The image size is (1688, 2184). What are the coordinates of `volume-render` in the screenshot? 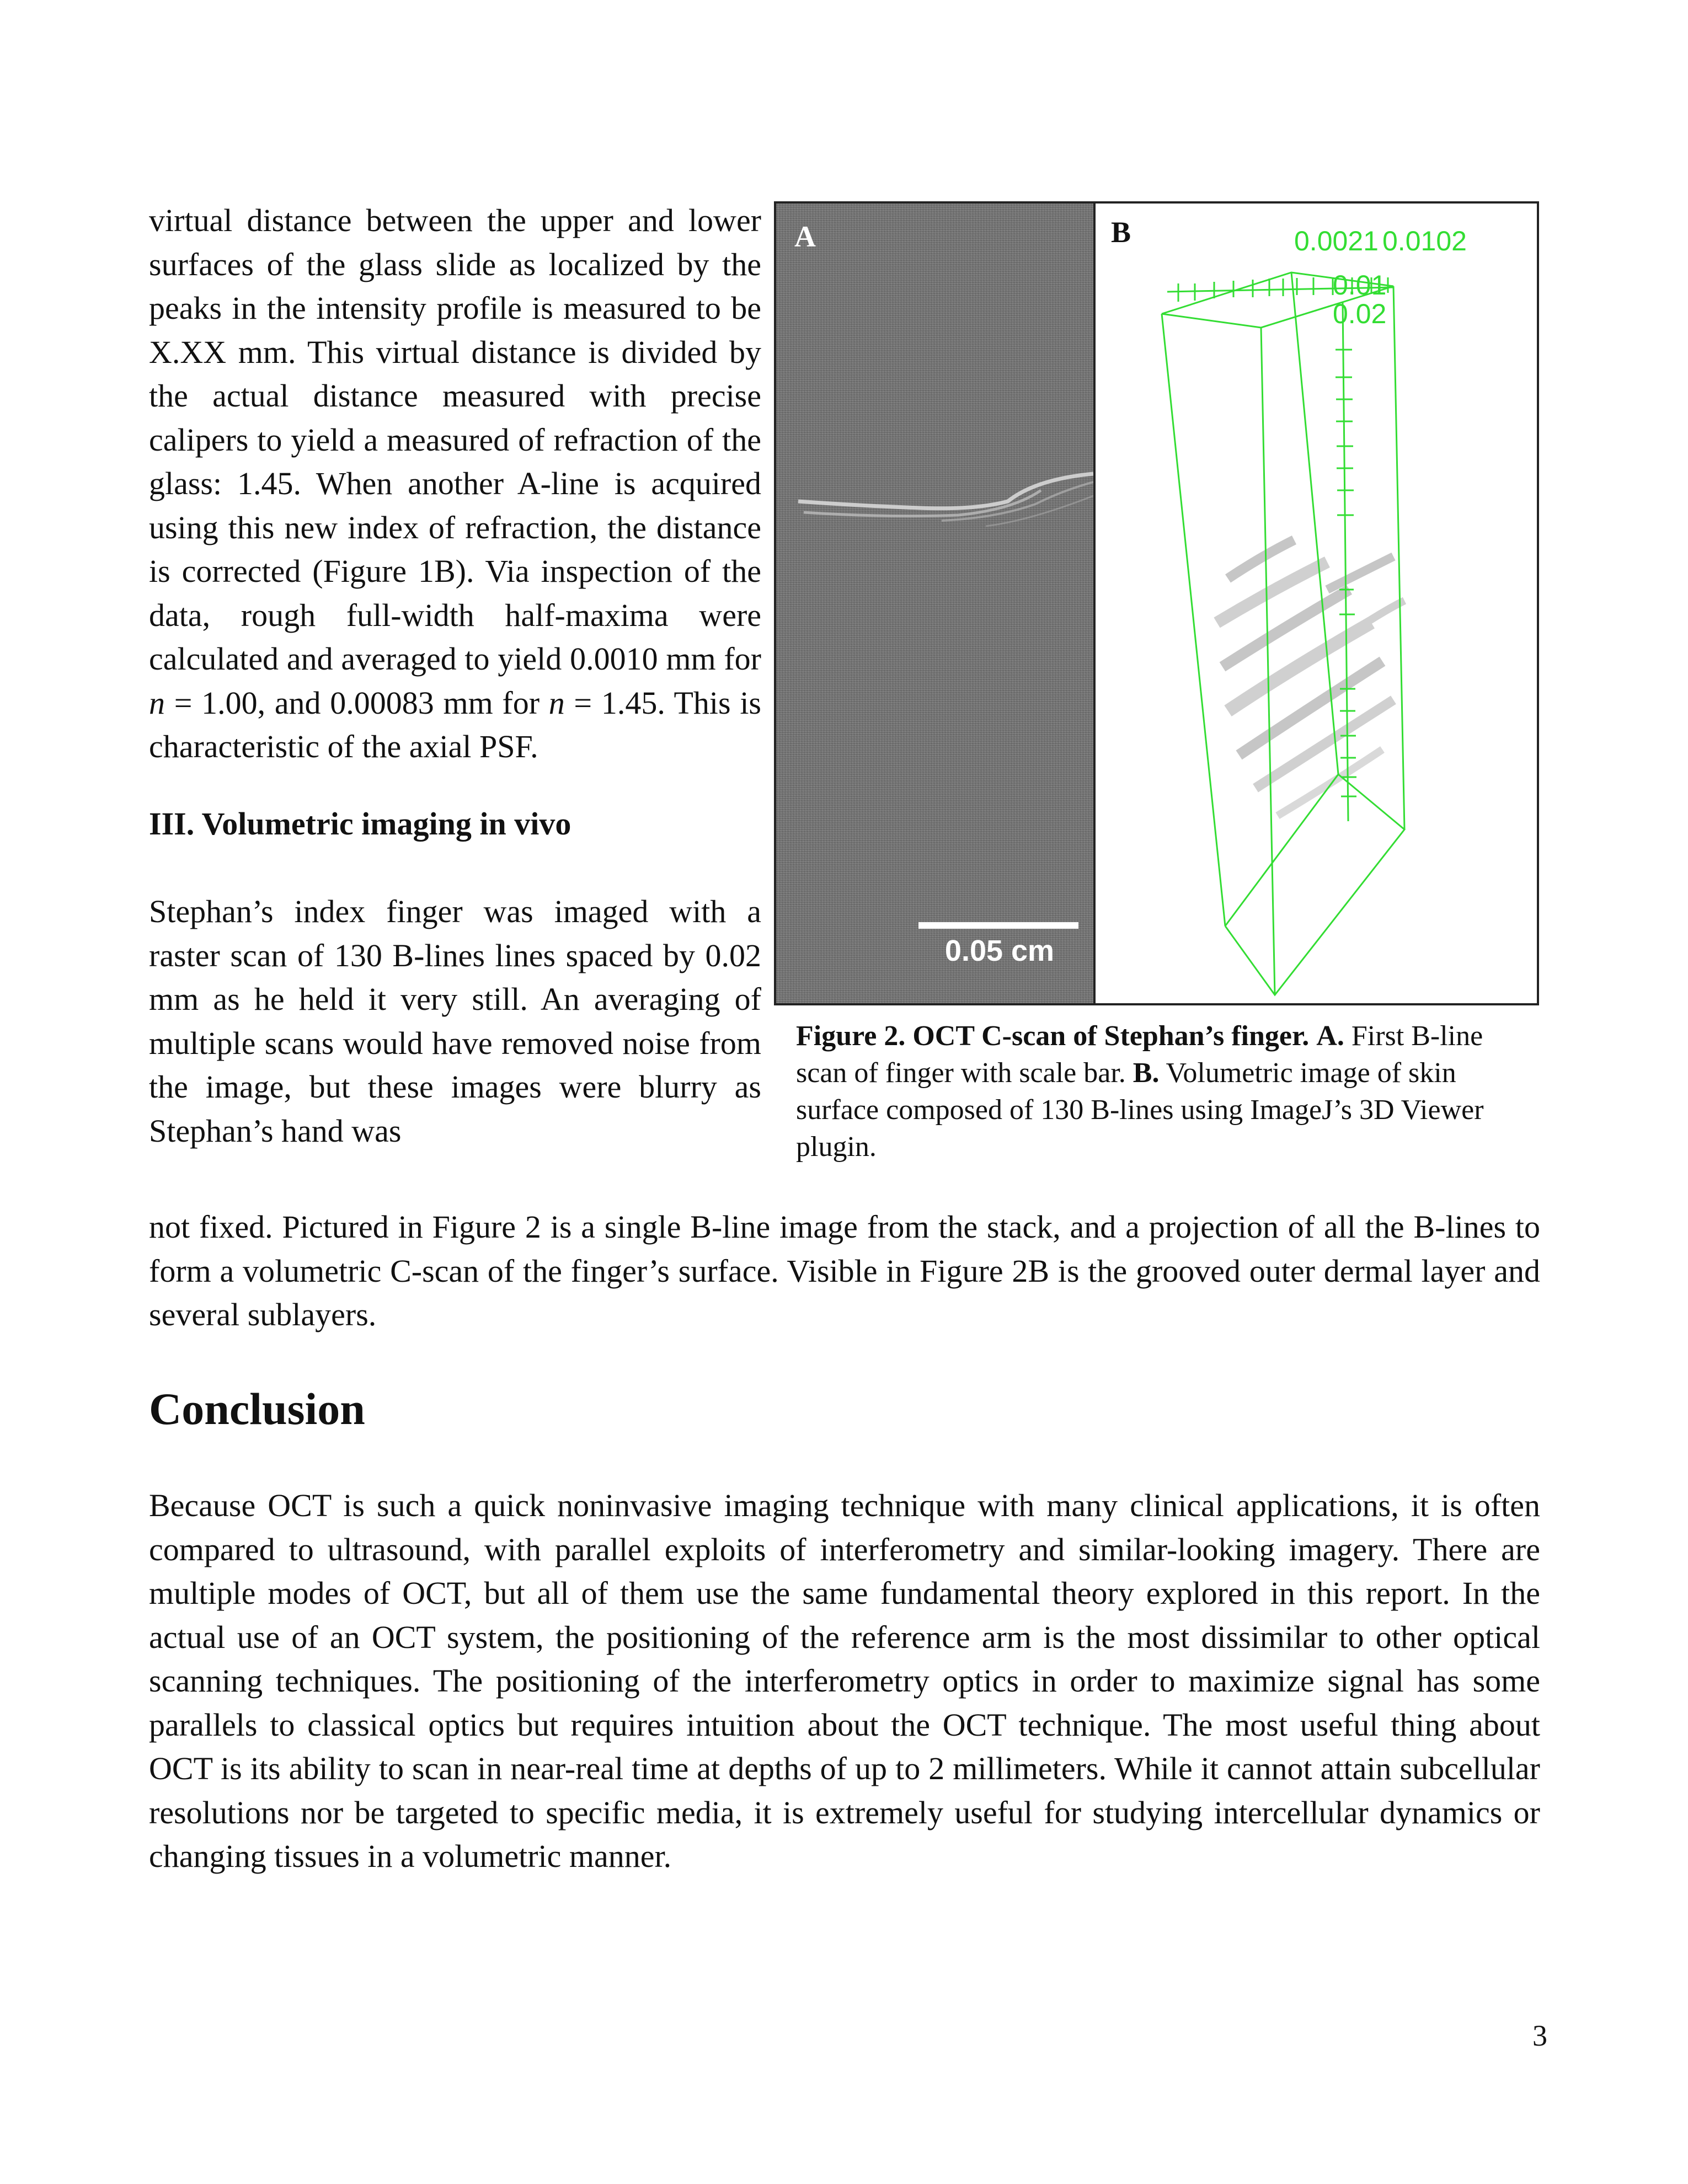 It's located at (1284, 634).